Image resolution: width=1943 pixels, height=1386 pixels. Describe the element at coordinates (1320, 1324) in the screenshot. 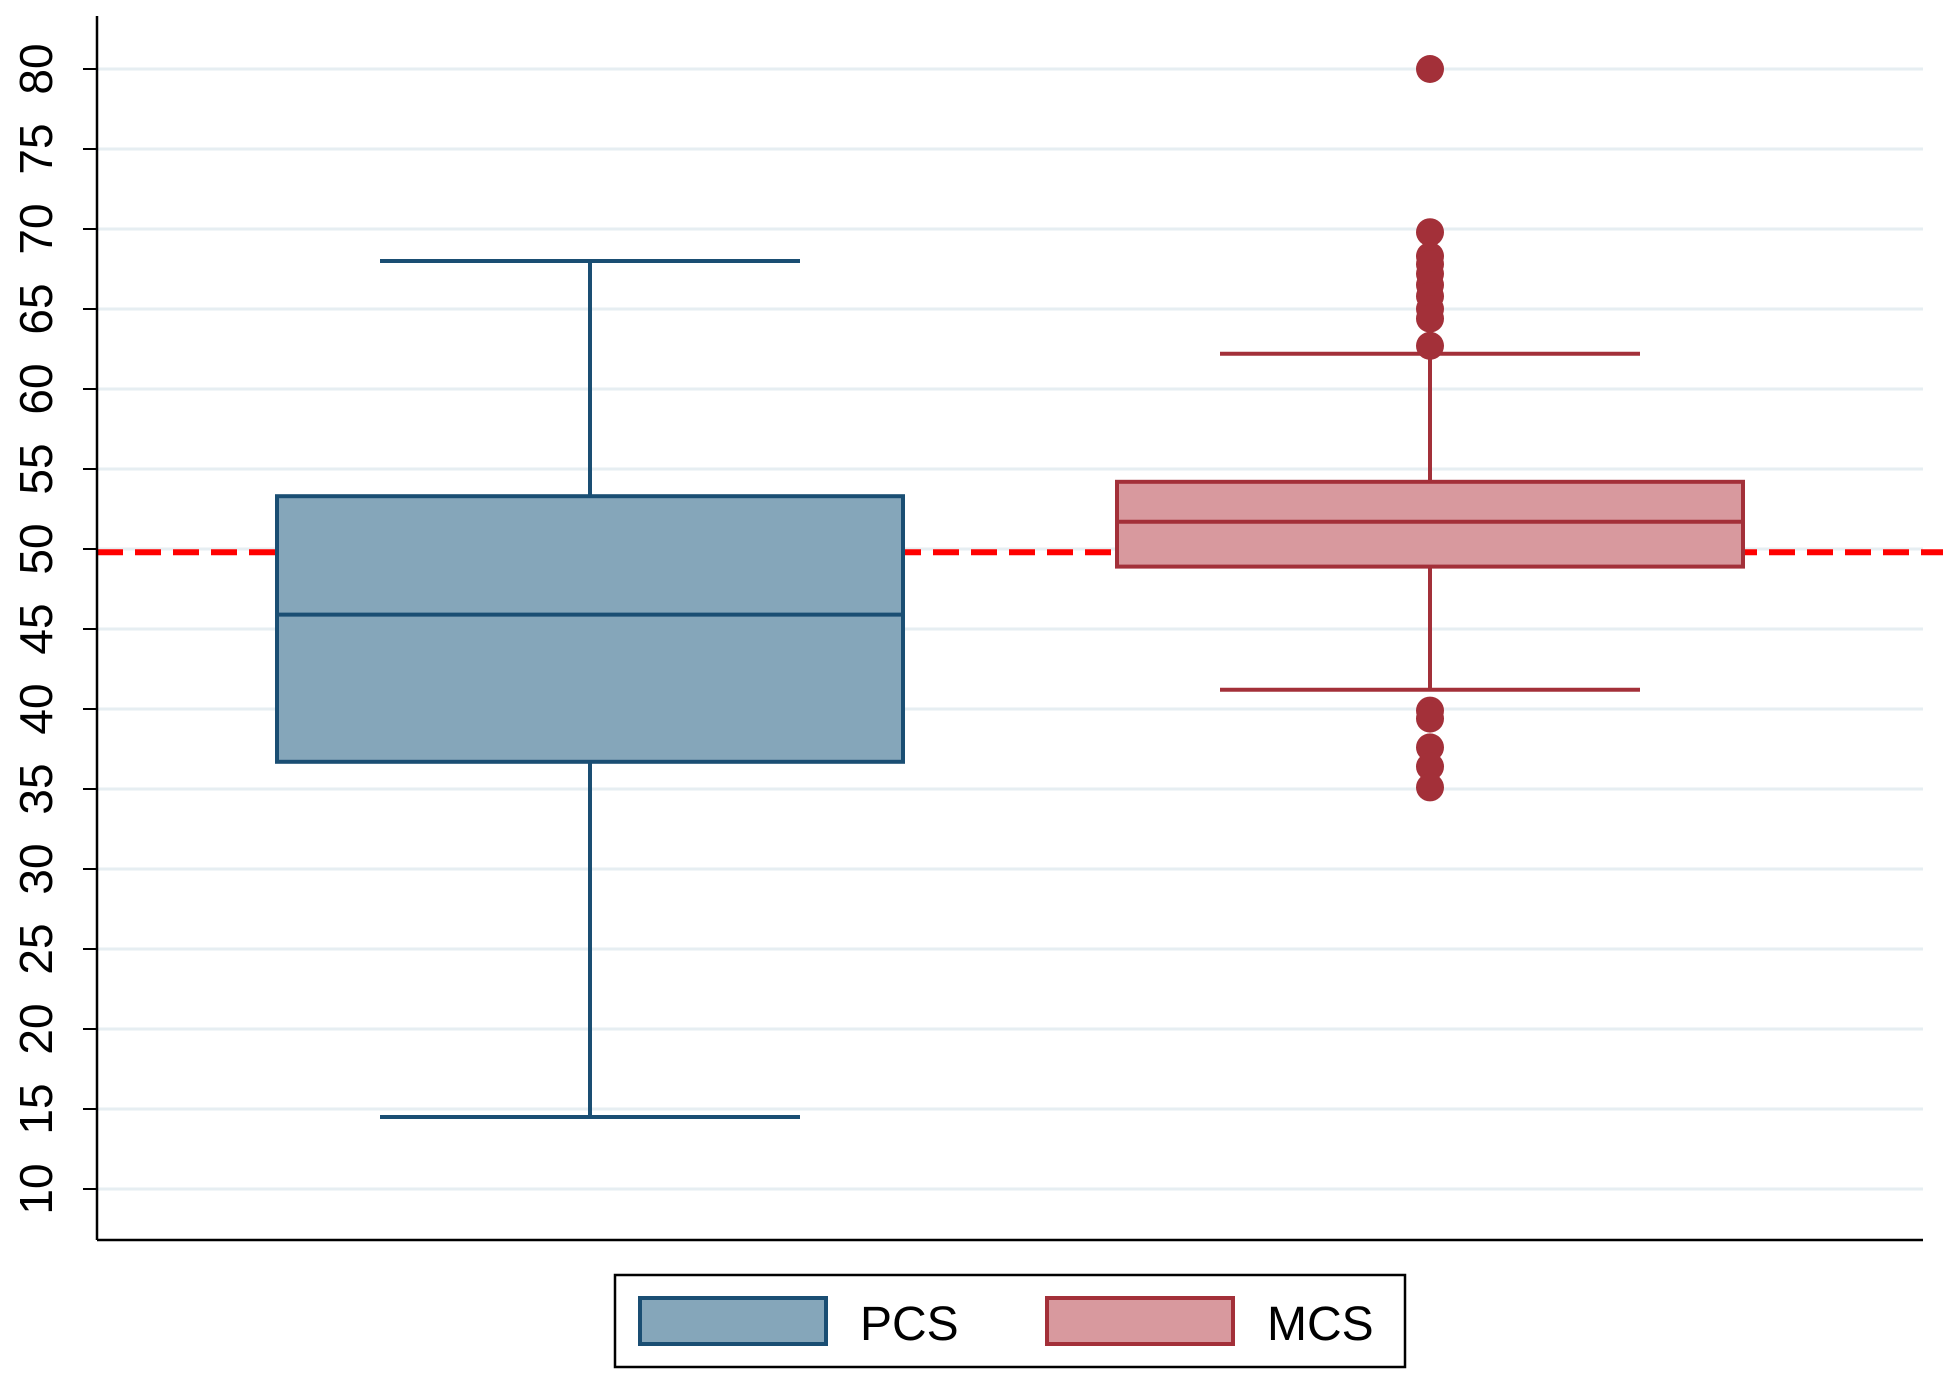

I see `legend-label-mcs: MCS` at that location.